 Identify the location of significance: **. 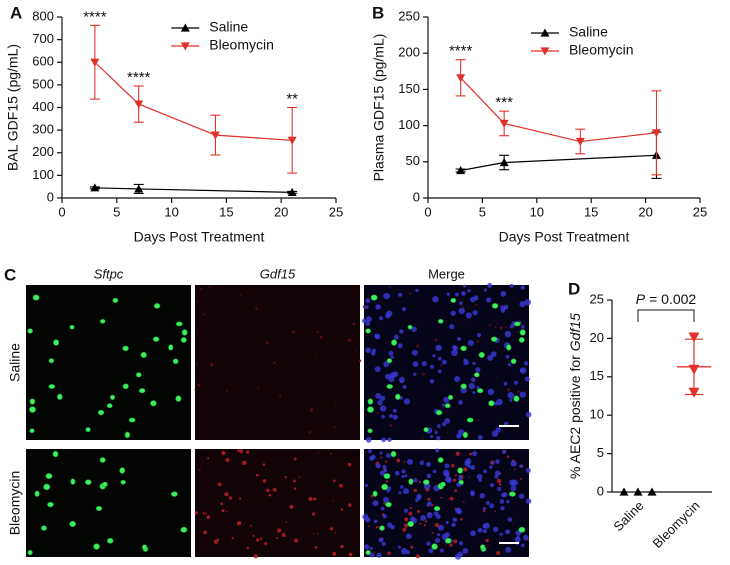
(292, 98).